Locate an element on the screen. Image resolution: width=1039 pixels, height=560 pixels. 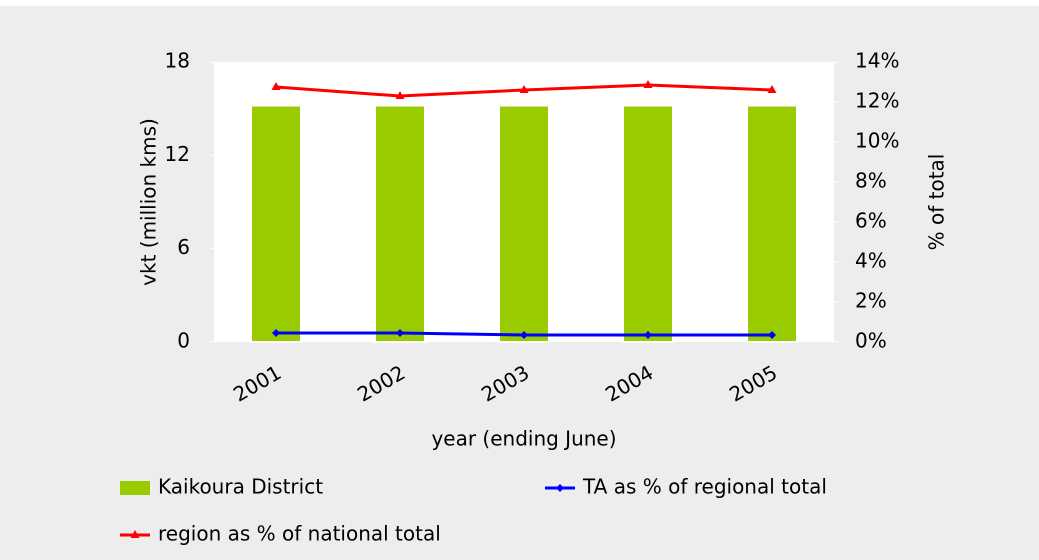
x-axis-label: year (ending June) is located at coordinates (523, 439).